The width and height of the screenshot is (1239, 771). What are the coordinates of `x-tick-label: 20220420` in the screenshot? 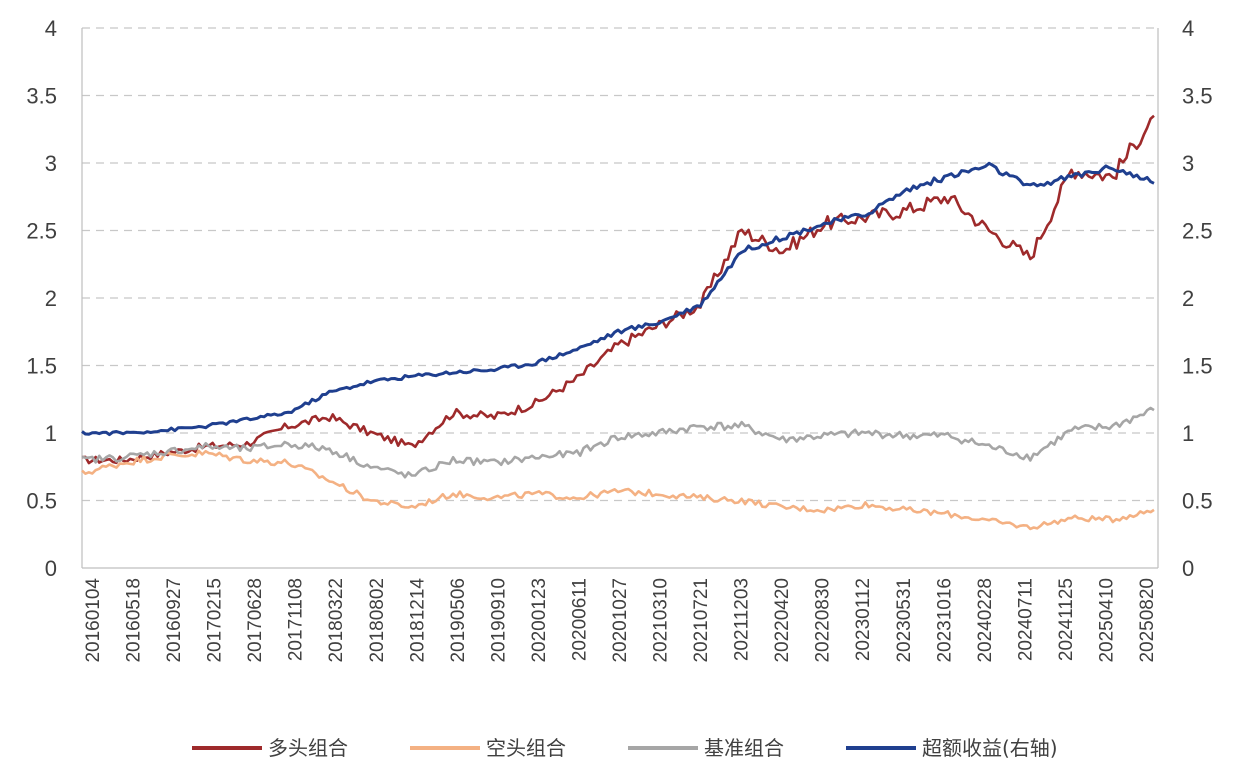 It's located at (782, 620).